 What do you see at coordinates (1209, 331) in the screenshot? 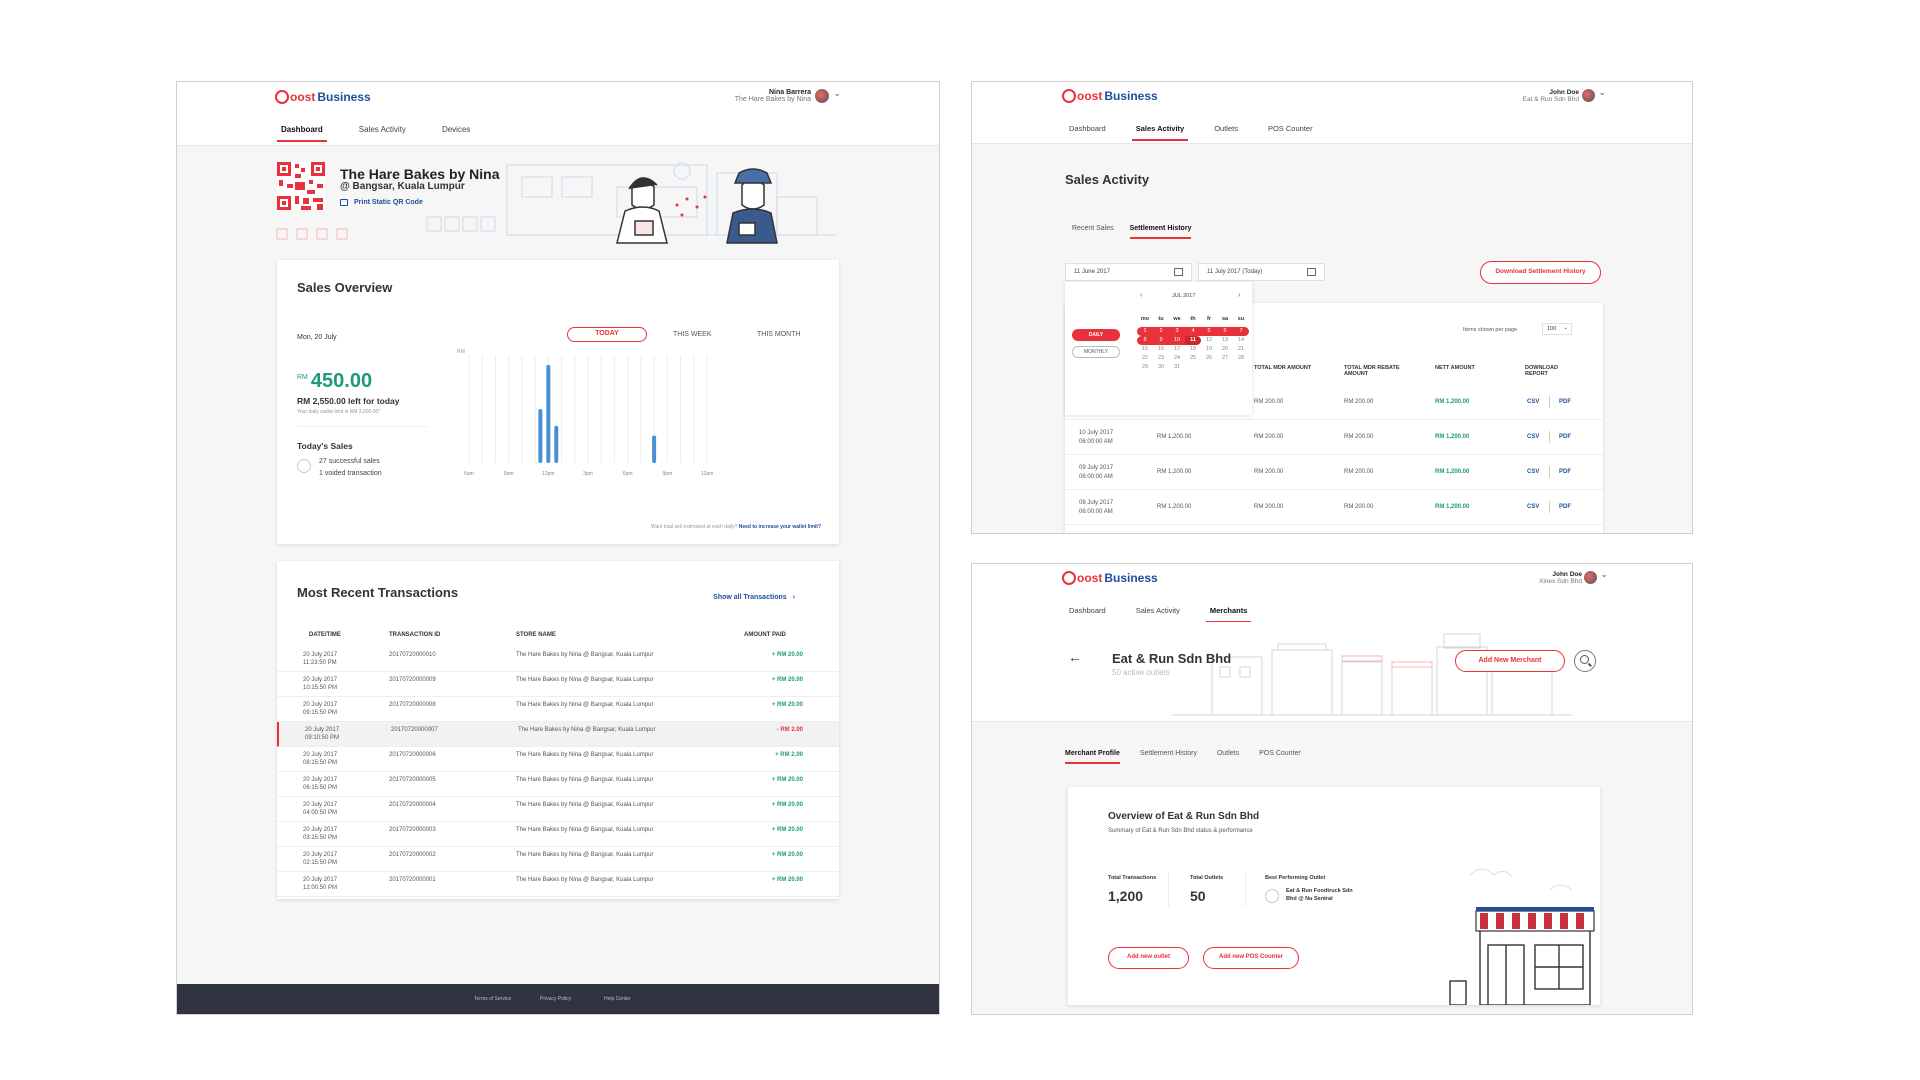
I see `calendar-day: 5` at bounding box center [1209, 331].